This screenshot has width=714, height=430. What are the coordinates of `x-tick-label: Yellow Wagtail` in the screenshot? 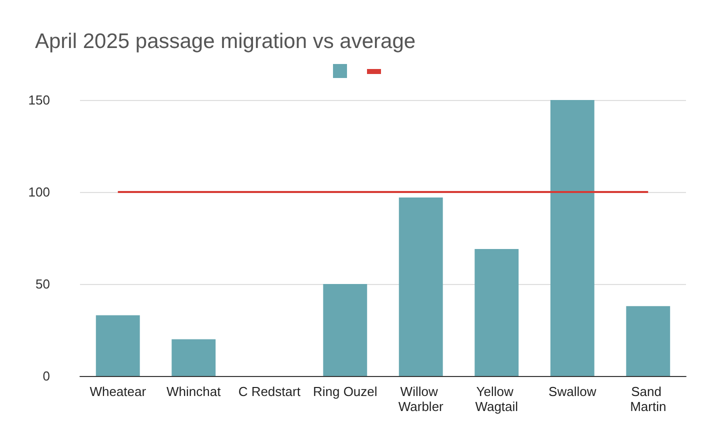 It's located at (496, 399).